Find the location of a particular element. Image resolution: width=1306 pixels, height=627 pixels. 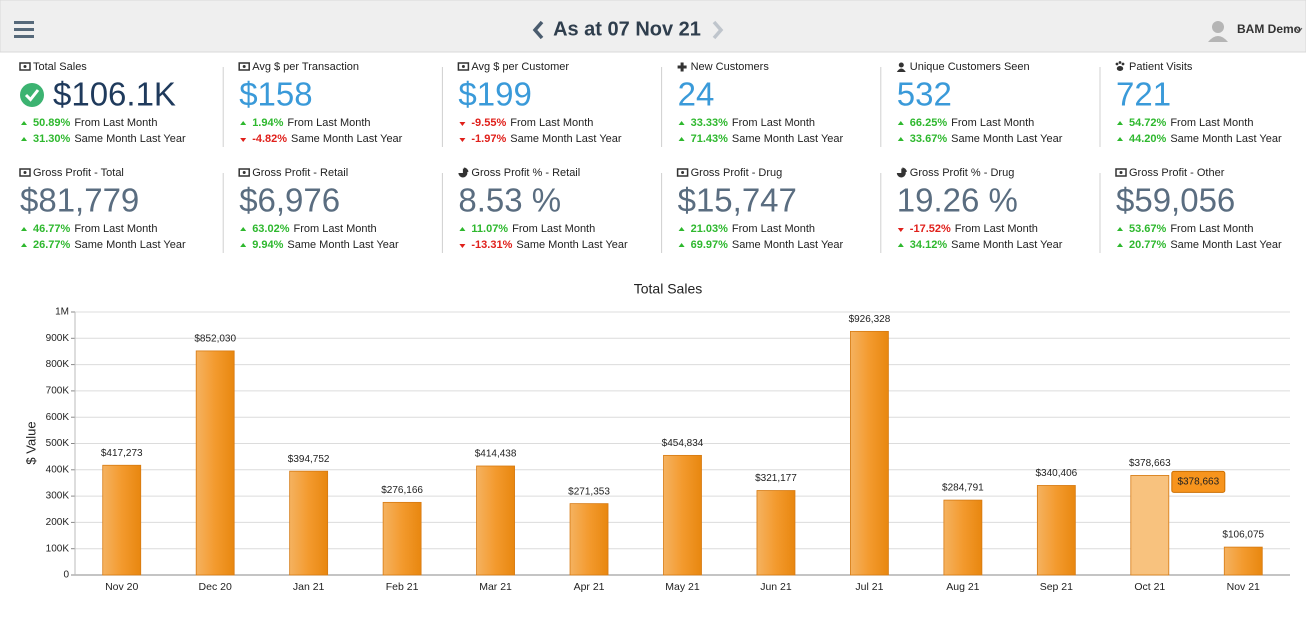

next-button is located at coordinates (718, 30).